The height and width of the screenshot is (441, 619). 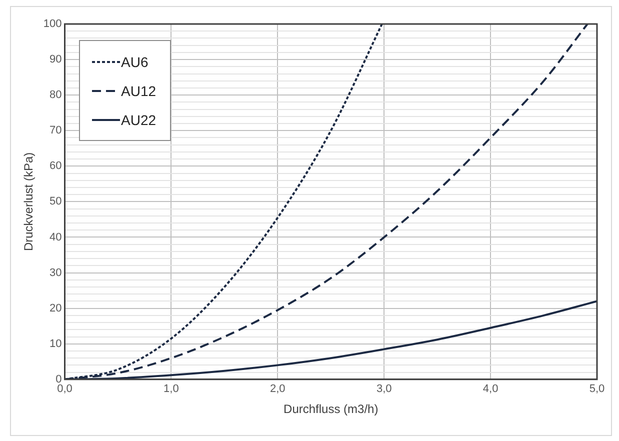 I want to click on y-tick-label: 50, so click(x=56, y=202).